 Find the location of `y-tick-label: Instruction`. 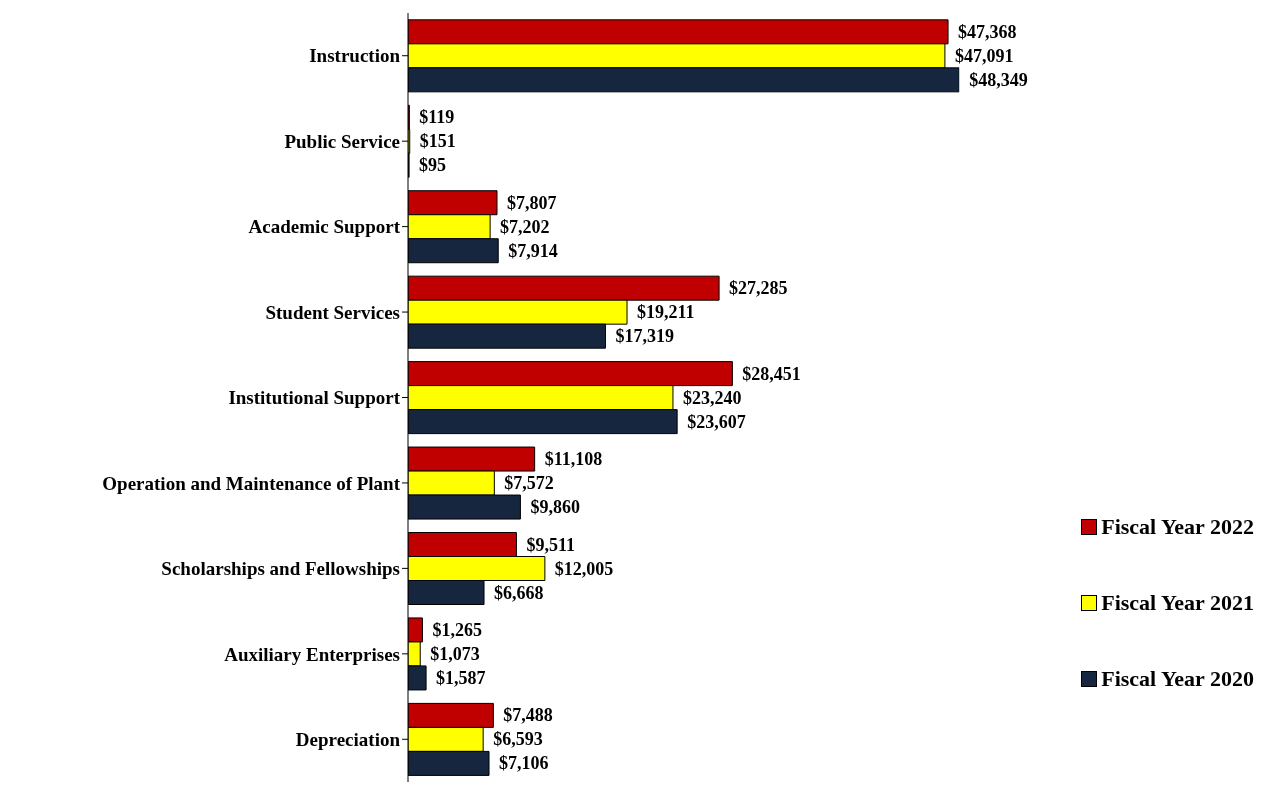

y-tick-label: Instruction is located at coordinates (355, 56).